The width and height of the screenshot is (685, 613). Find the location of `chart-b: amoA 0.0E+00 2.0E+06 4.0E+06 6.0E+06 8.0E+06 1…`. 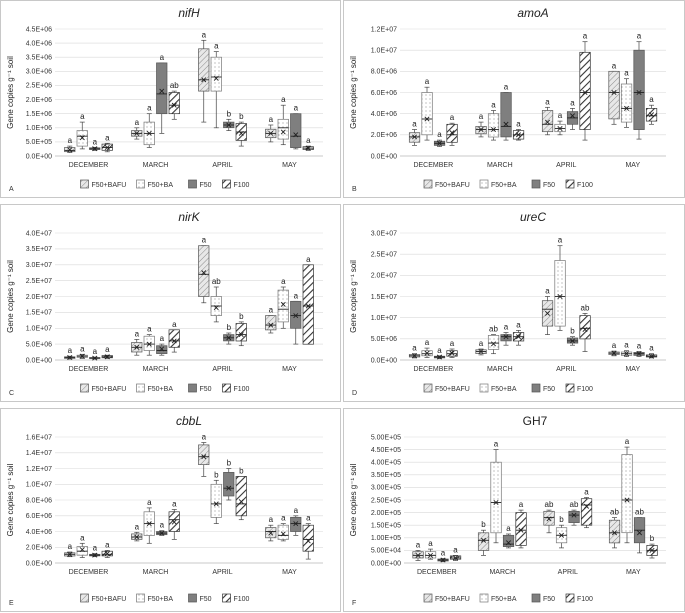

chart-b: amoA 0.0E+00 2.0E+06 4.0E+06 6.0E+06 8.0E+06 1… is located at coordinates (507, 99).